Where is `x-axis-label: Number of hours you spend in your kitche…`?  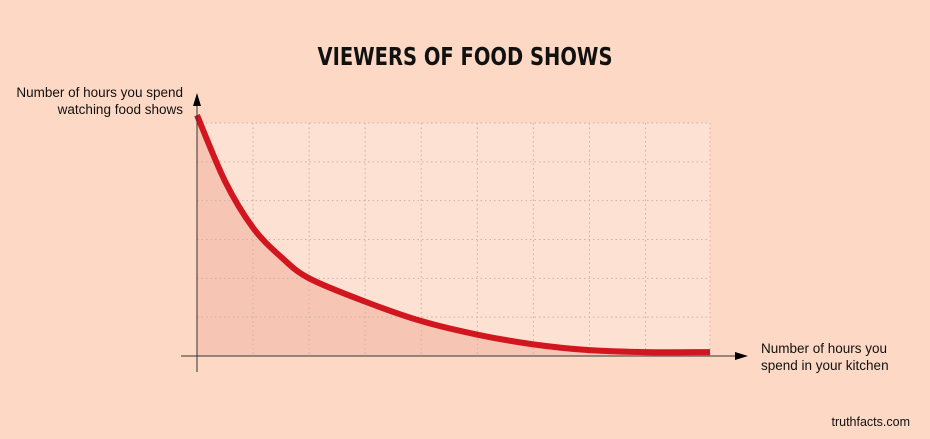 x-axis-label: Number of hours you spend in your kitche… is located at coordinates (841, 357).